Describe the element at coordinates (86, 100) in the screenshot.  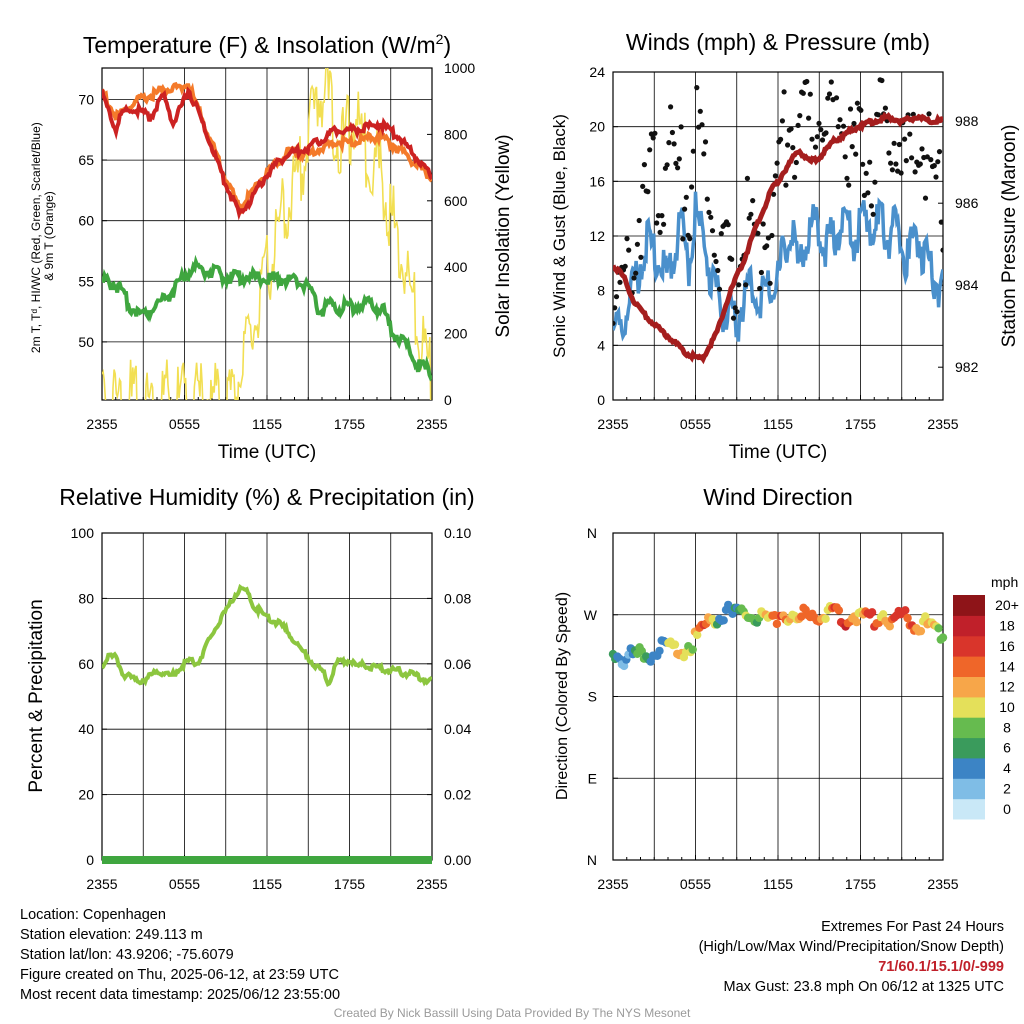
I see `y-tick-label: 70` at that location.